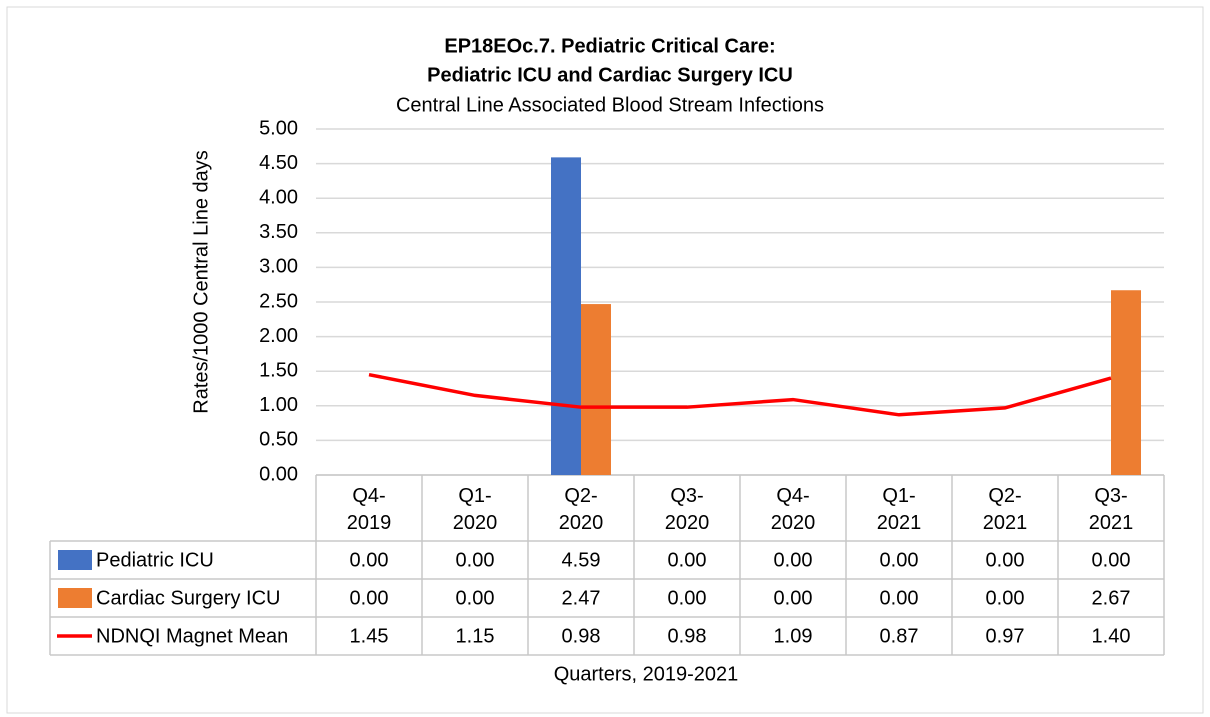 This screenshot has width=1210, height=717. I want to click on y-tick-label: 4.00, so click(278, 197).